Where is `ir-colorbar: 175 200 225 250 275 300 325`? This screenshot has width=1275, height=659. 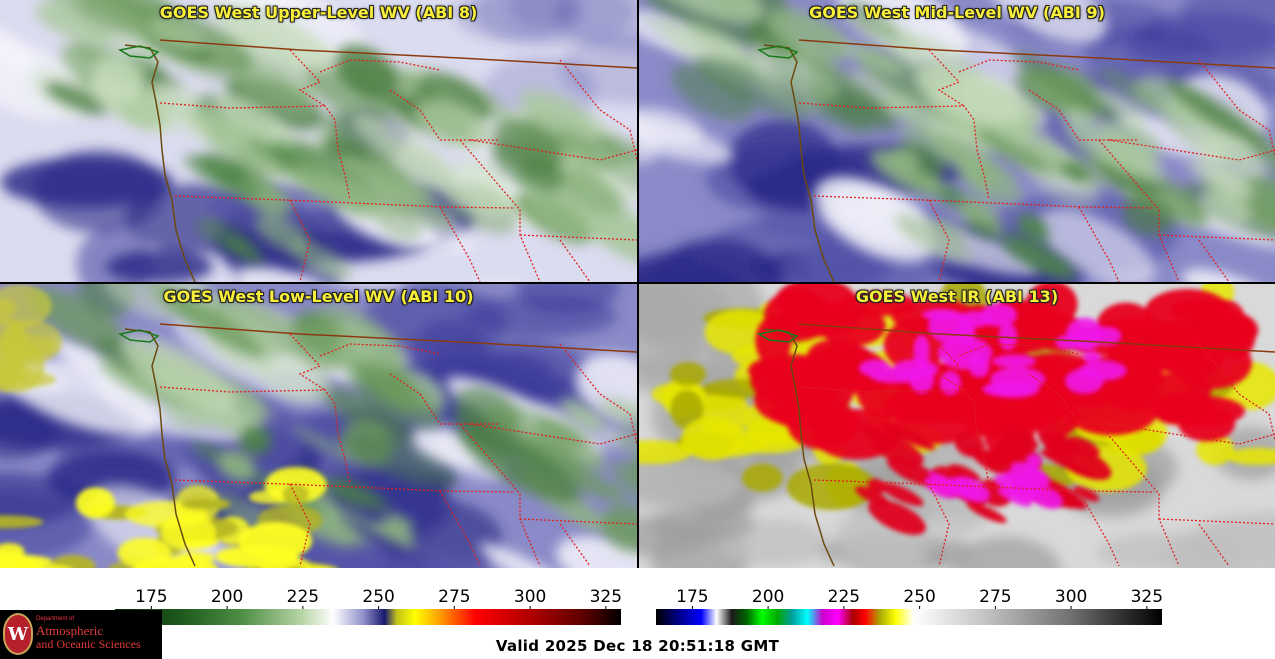 ir-colorbar: 175 200 225 250 275 300 325 is located at coordinates (909, 604).